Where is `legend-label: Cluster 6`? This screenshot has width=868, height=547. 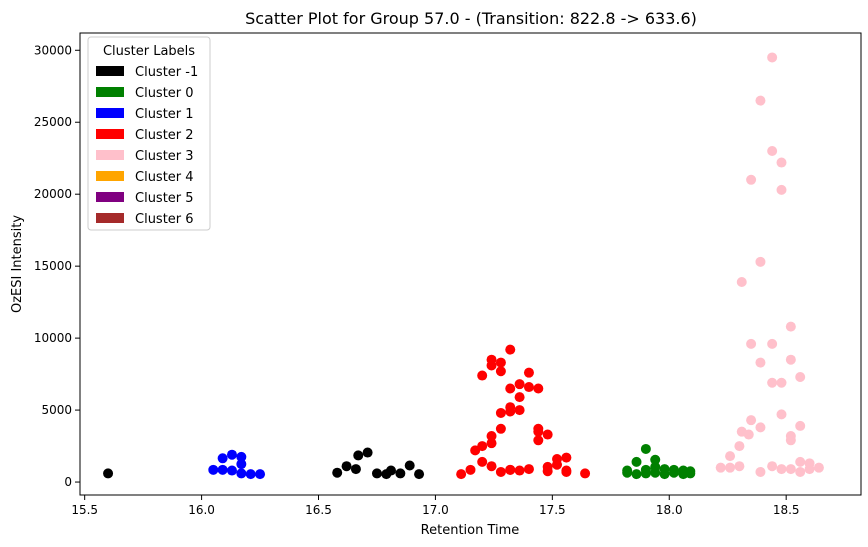
legend-label: Cluster 6 is located at coordinates (164, 219).